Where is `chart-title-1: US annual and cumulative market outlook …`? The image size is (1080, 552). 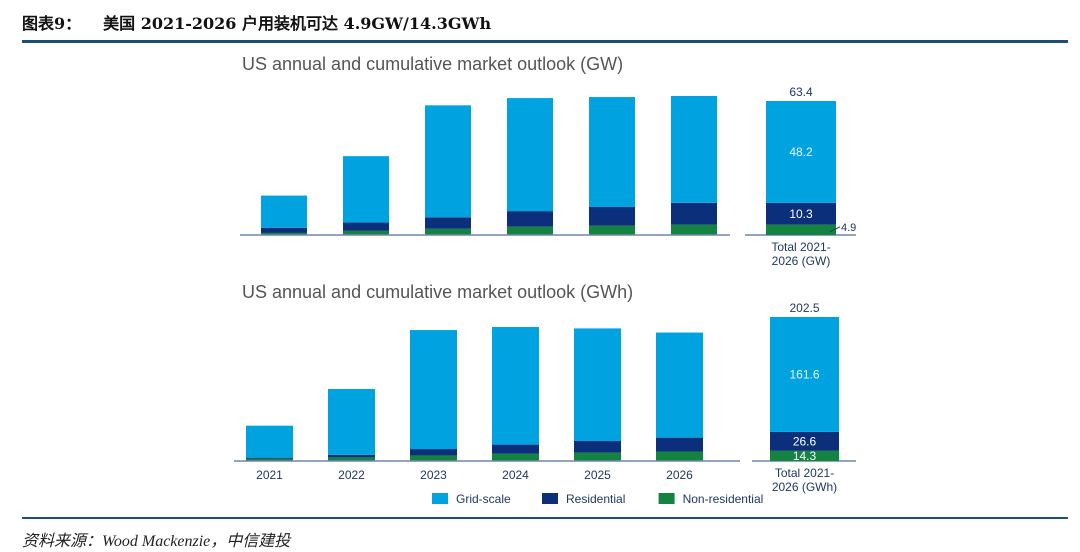
chart-title-1: US annual and cumulative market outlook … is located at coordinates (437, 292).